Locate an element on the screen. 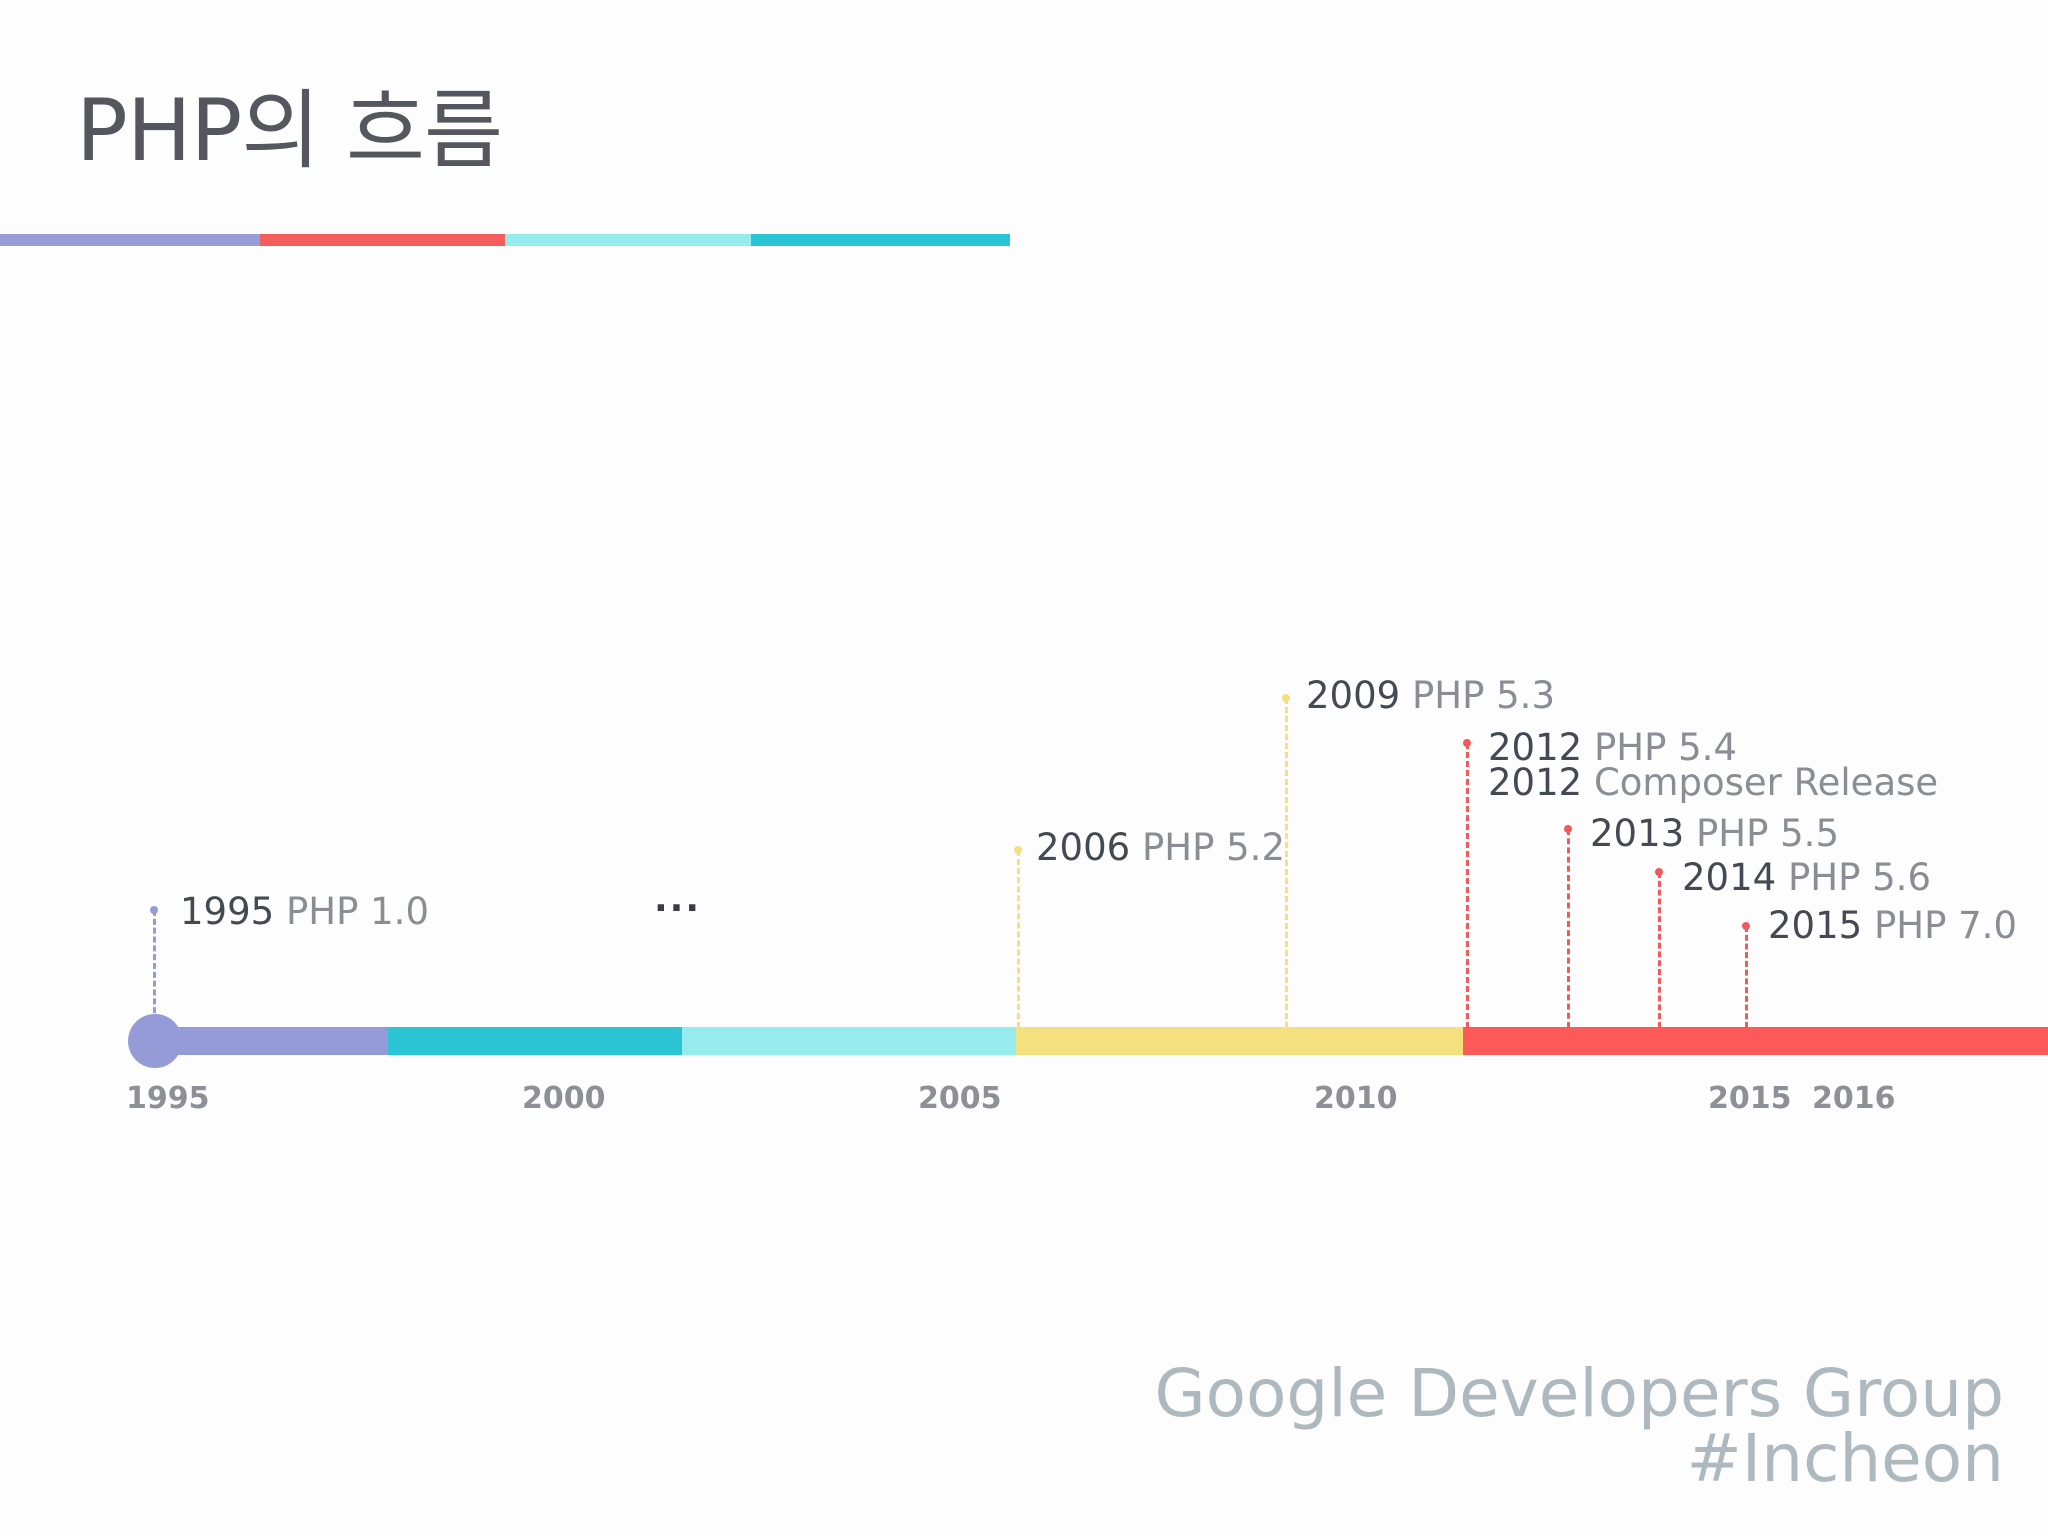  event-dot-2014 is located at coordinates (1659, 872).